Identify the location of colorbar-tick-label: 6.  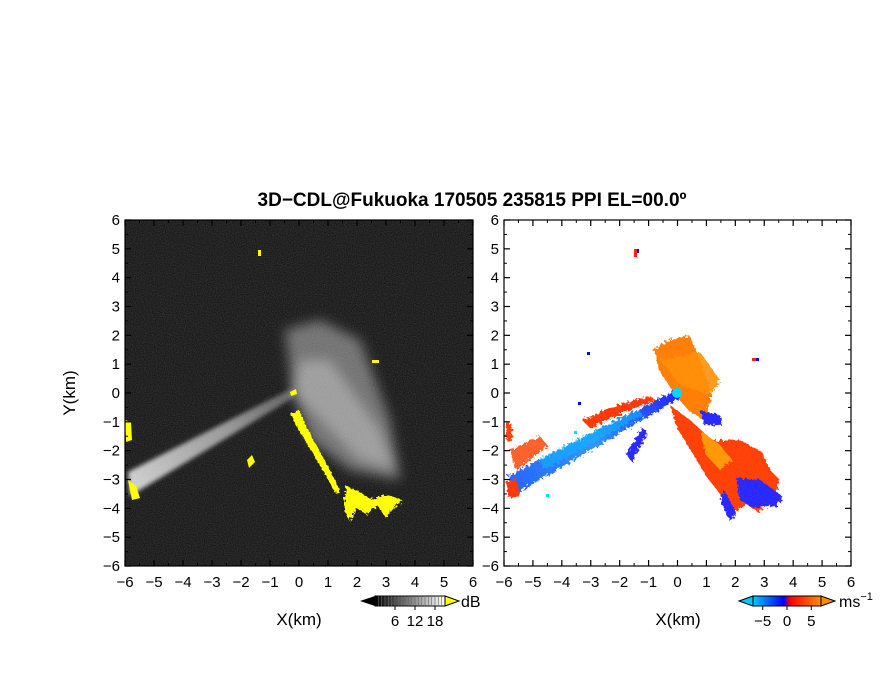
(395, 621).